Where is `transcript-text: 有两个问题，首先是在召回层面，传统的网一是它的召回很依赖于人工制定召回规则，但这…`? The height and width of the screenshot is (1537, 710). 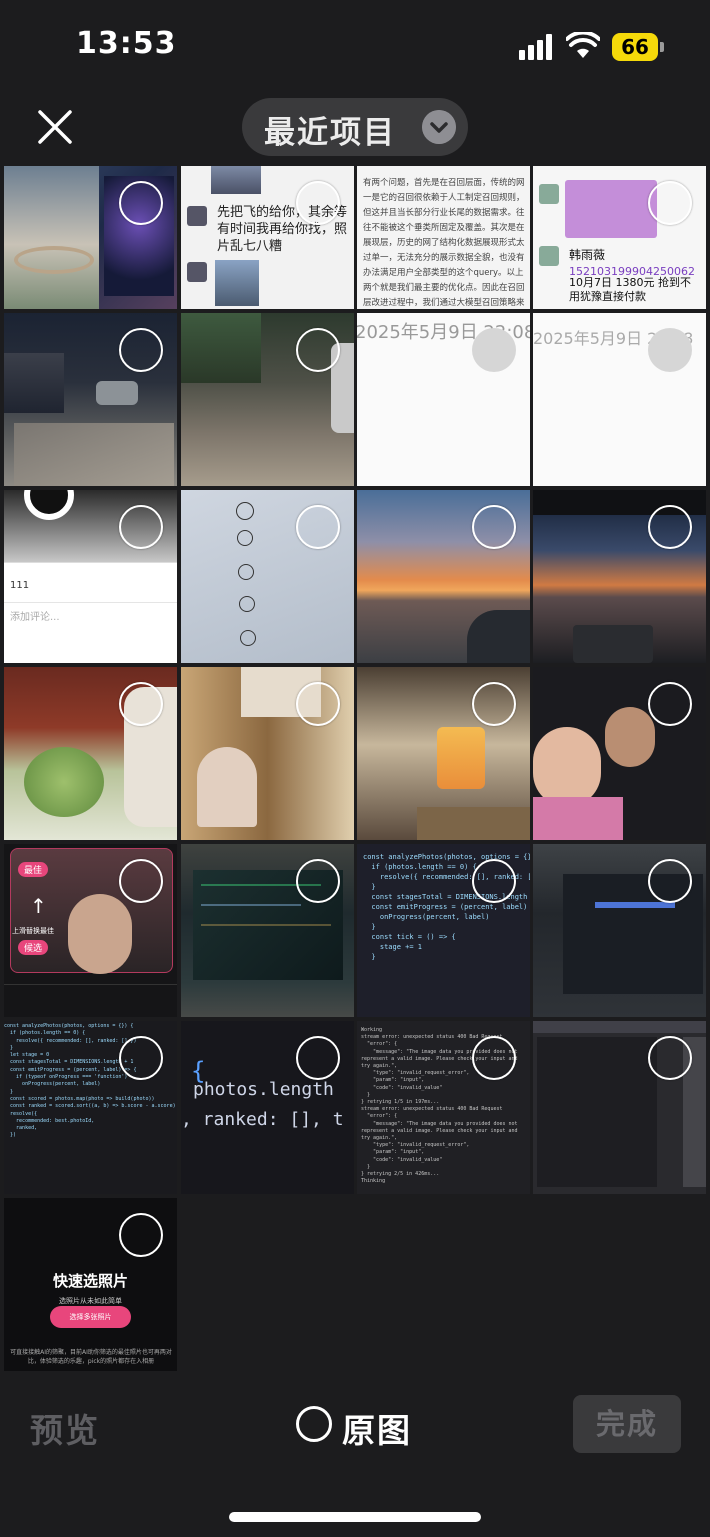 transcript-text: 有两个问题，首先是在召回层面，传统的网一是它的召回很依赖于人工制定召回规则，但这… is located at coordinates (444, 243).